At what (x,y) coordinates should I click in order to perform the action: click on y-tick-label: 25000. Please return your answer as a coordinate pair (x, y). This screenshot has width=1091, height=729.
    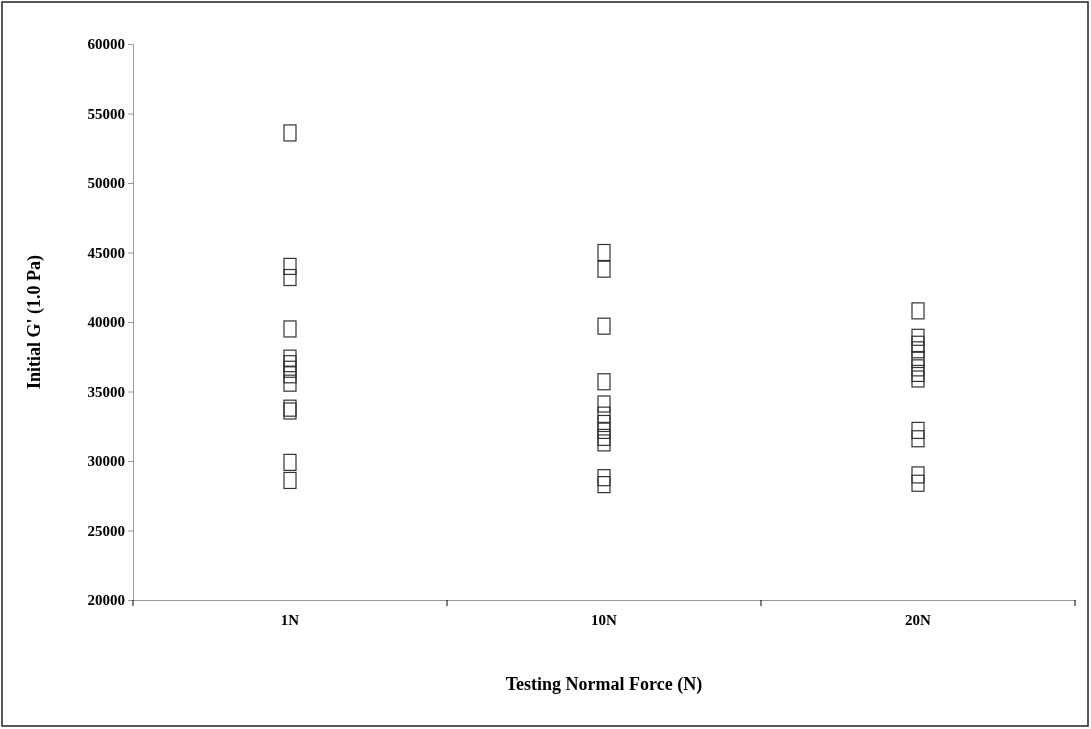
    Looking at the image, I should click on (106, 530).